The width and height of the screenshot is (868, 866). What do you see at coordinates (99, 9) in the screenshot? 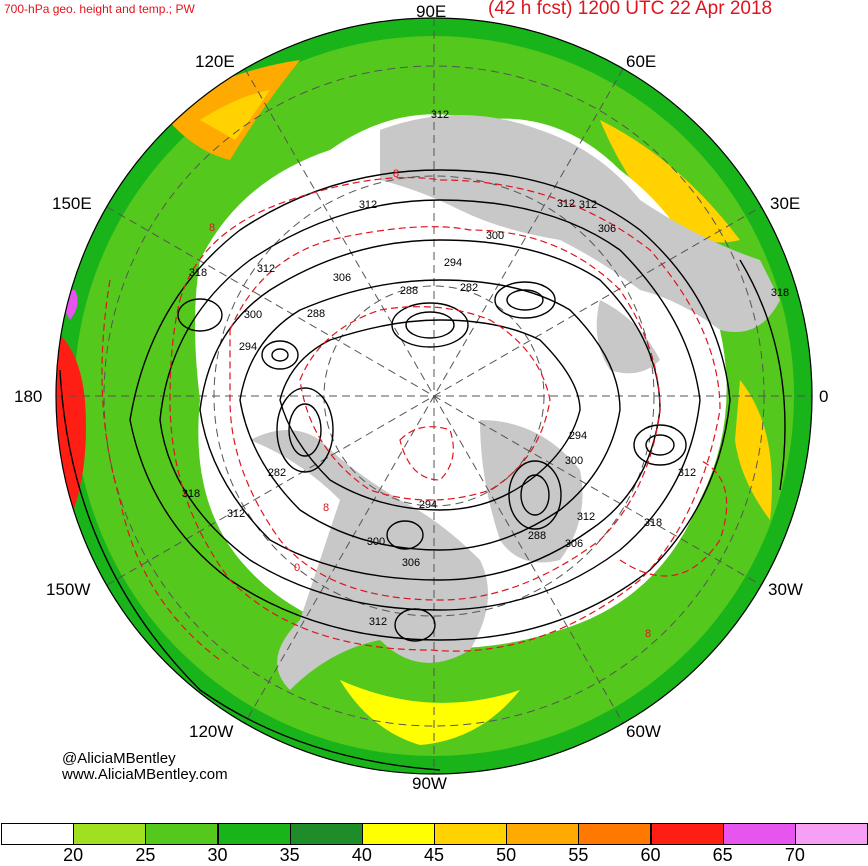
I see `map-title-left: 700-hPa geo. height and temp.; PW` at bounding box center [99, 9].